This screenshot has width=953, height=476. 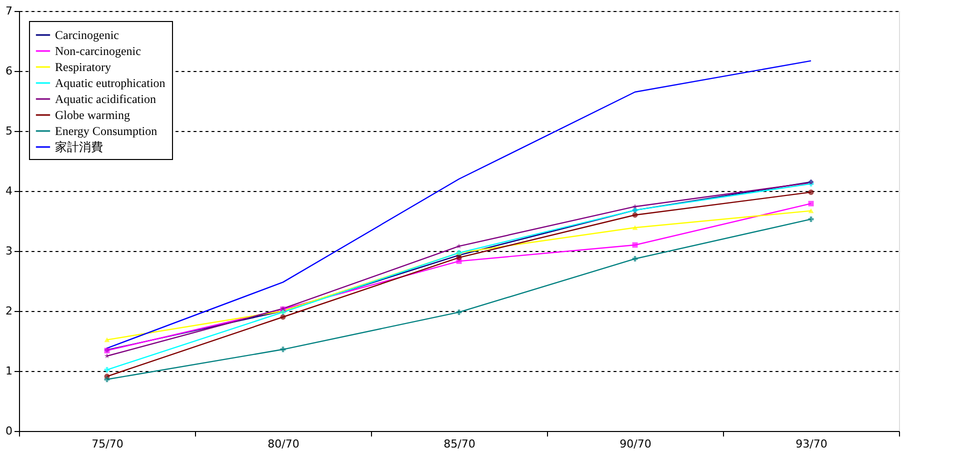 What do you see at coordinates (9, 311) in the screenshot?
I see `y-tick-label: 2` at bounding box center [9, 311].